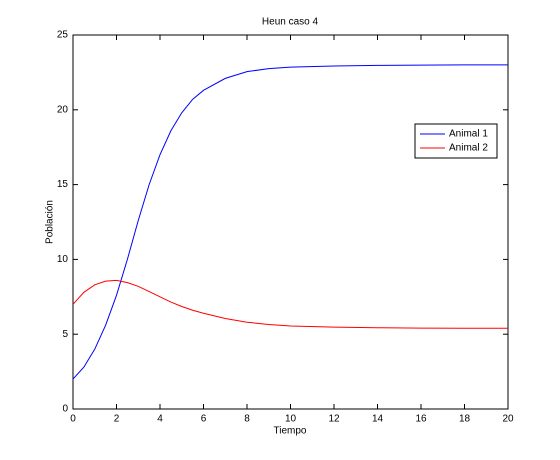 This screenshot has width=560, height=460. What do you see at coordinates (468, 134) in the screenshot?
I see `legend-label: Animal 1` at bounding box center [468, 134].